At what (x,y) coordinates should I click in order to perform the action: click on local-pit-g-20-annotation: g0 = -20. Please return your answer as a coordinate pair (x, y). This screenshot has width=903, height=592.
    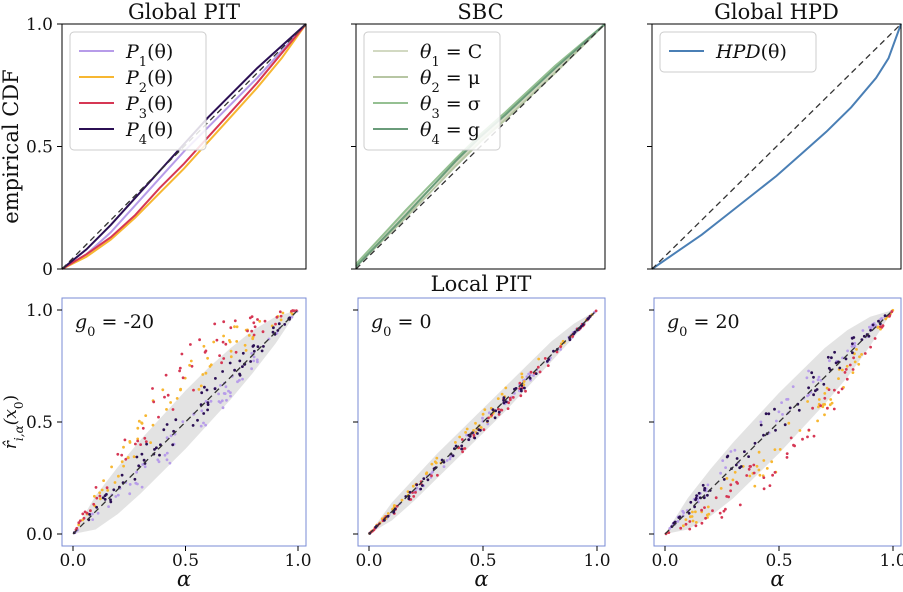
    Looking at the image, I should click on (114, 325).